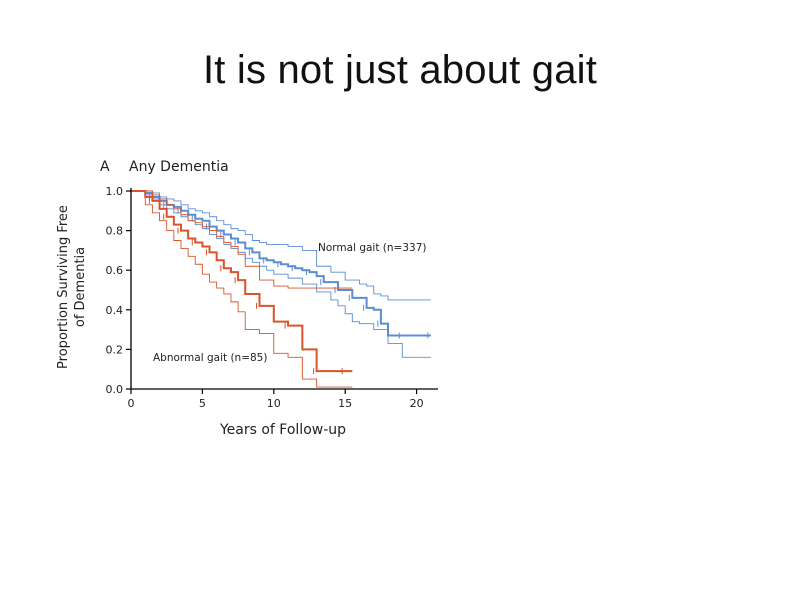 Image resolution: width=800 pixels, height=600 pixels. What do you see at coordinates (400, 70) in the screenshot?
I see `slide-title: It is not just about gait` at bounding box center [400, 70].